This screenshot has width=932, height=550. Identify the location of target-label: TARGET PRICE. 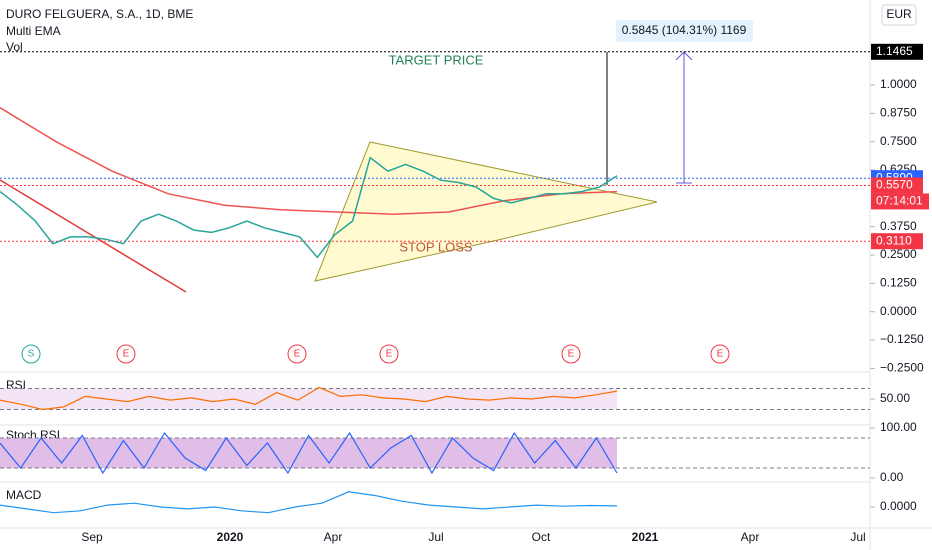
(436, 59).